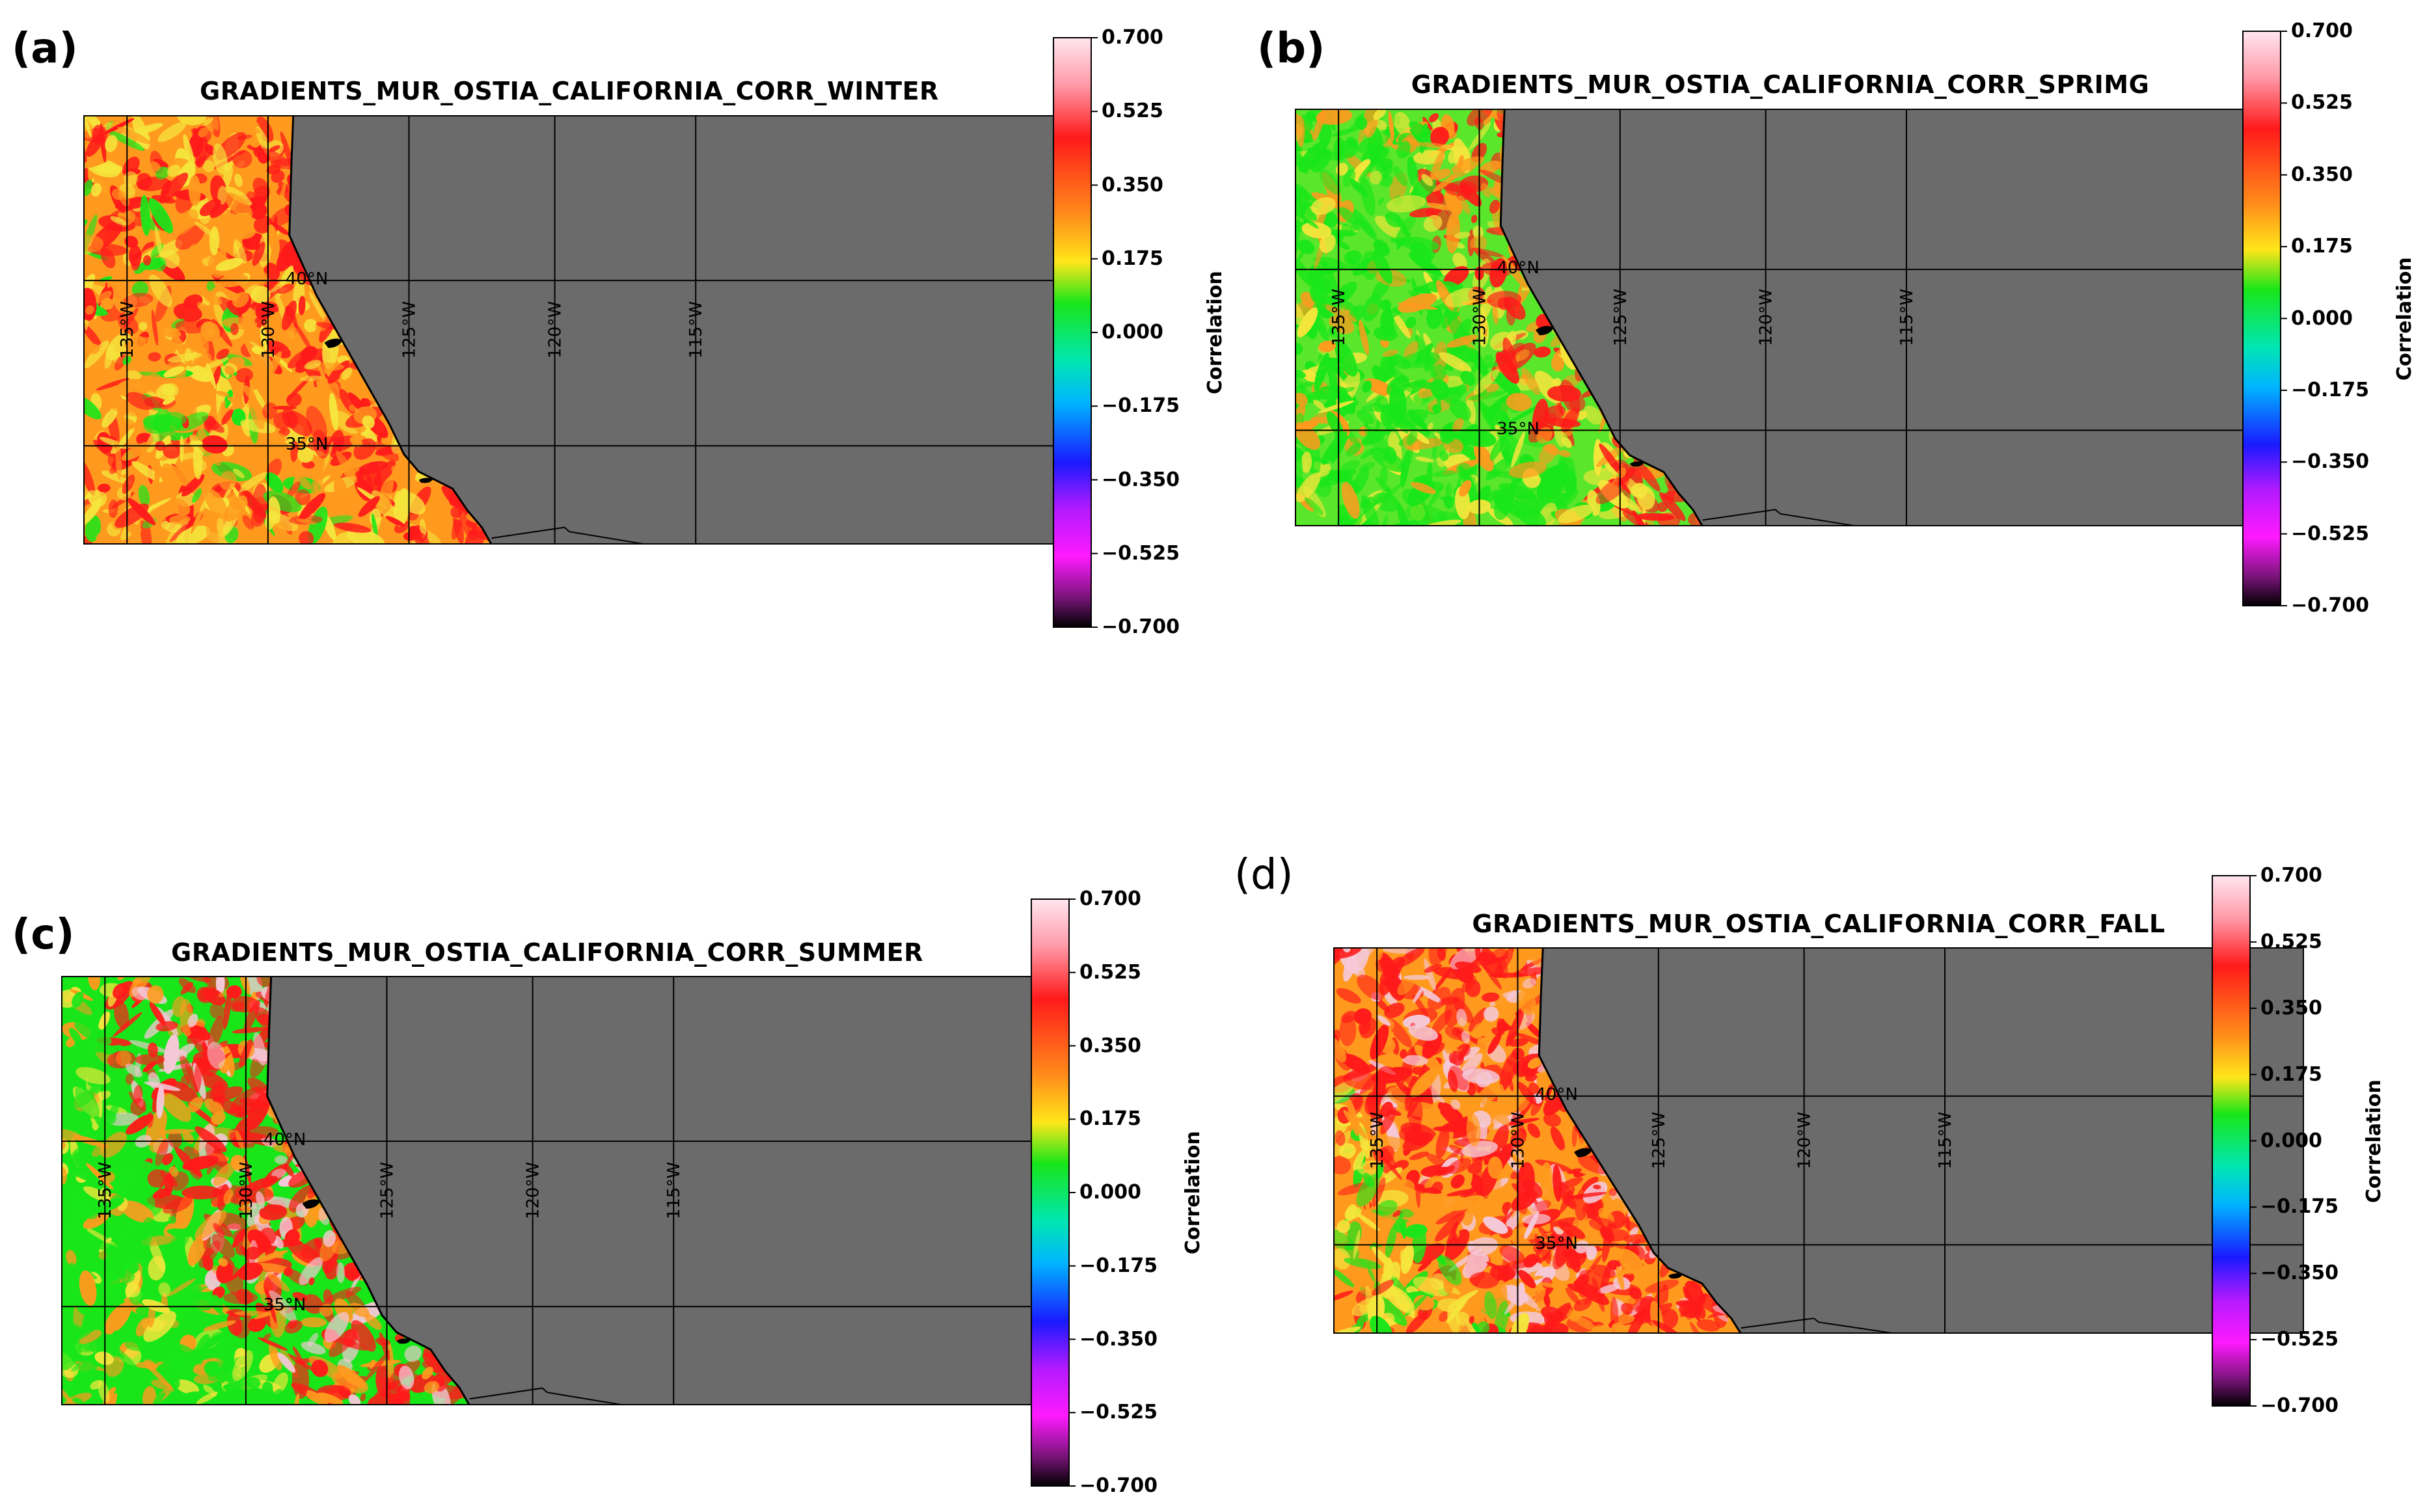 This screenshot has height=1512, width=2414. I want to click on map-frame, so click(1818, 1140).